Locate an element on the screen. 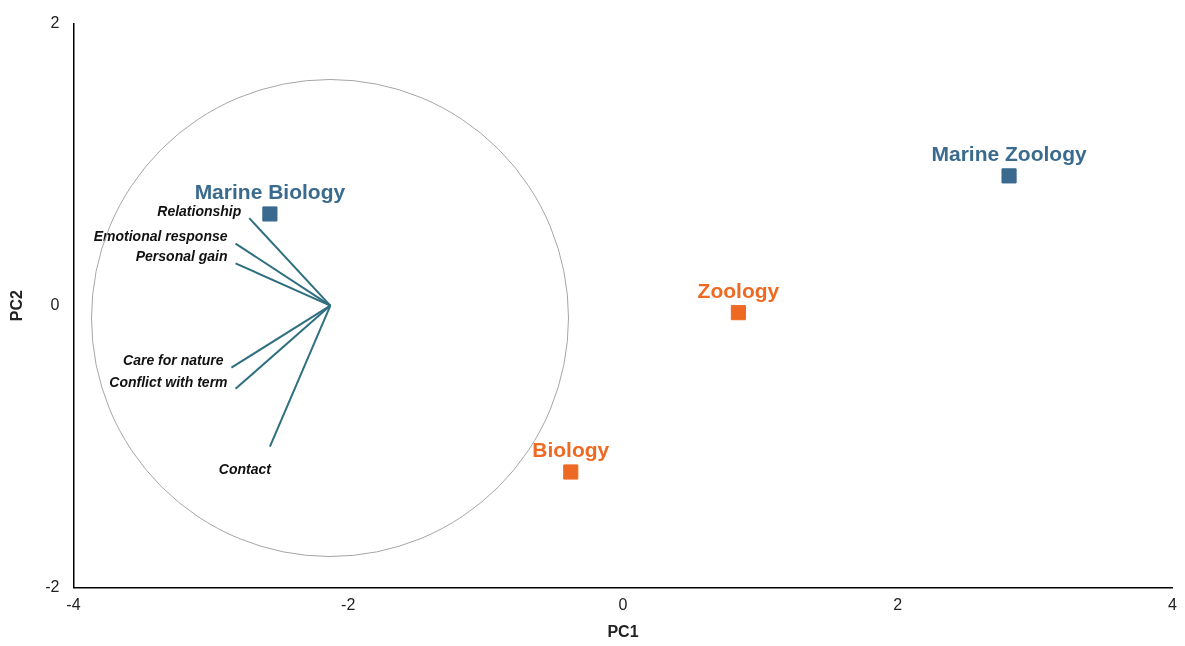 Image resolution: width=1185 pixels, height=646 pixels. series-label: Marine Biology is located at coordinates (270, 192).